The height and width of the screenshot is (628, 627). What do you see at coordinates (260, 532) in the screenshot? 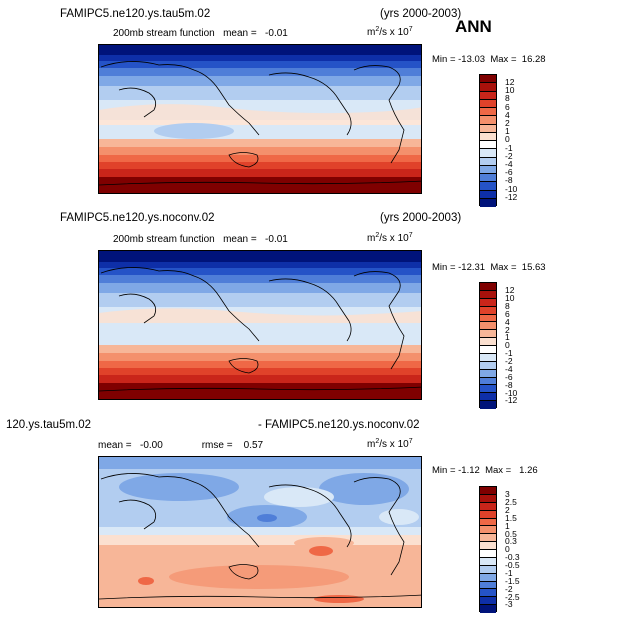
I see `panel3-map` at bounding box center [260, 532].